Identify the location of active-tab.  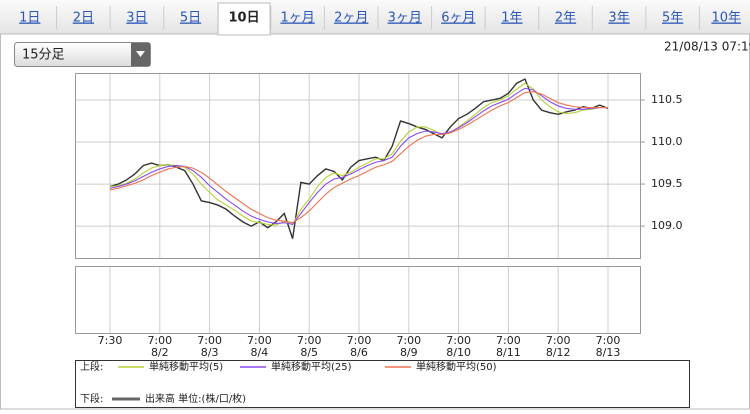
(244, 19).